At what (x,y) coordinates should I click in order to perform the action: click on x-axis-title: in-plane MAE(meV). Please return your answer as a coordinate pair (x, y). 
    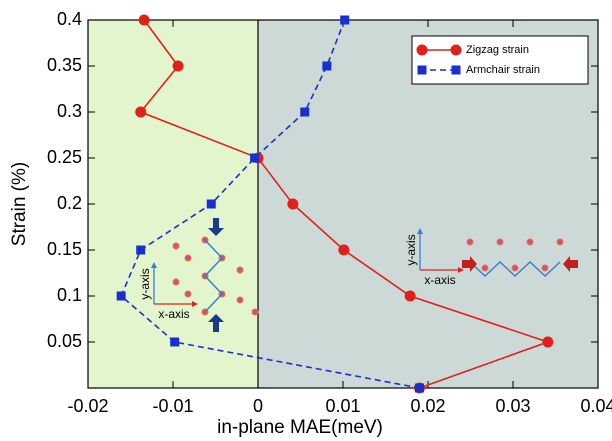
    Looking at the image, I should click on (300, 427).